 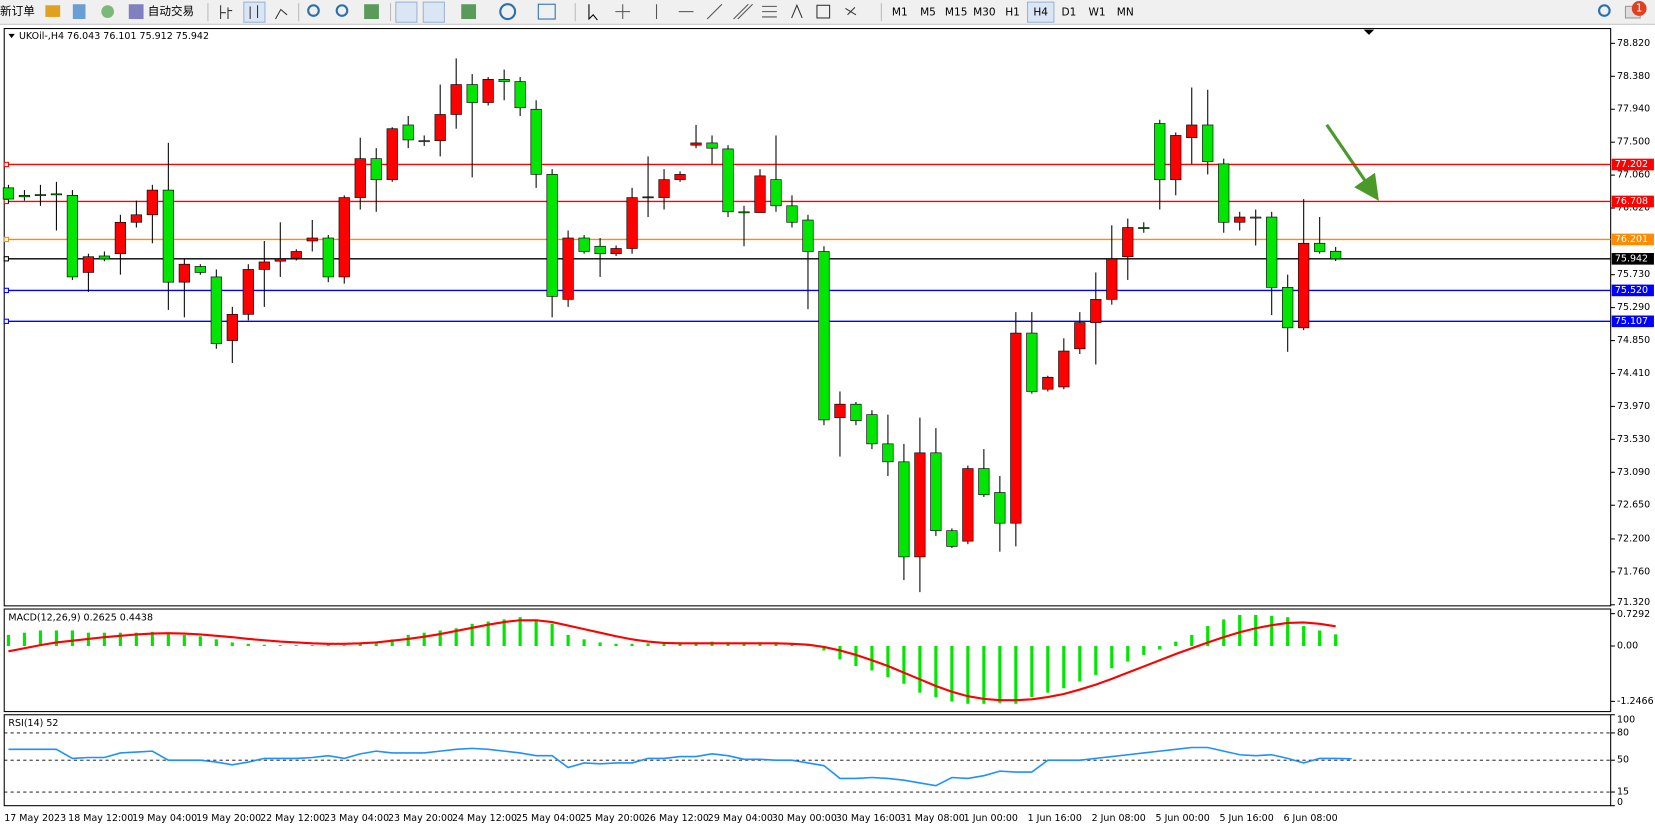 I want to click on channel-button, so click(x=743, y=11).